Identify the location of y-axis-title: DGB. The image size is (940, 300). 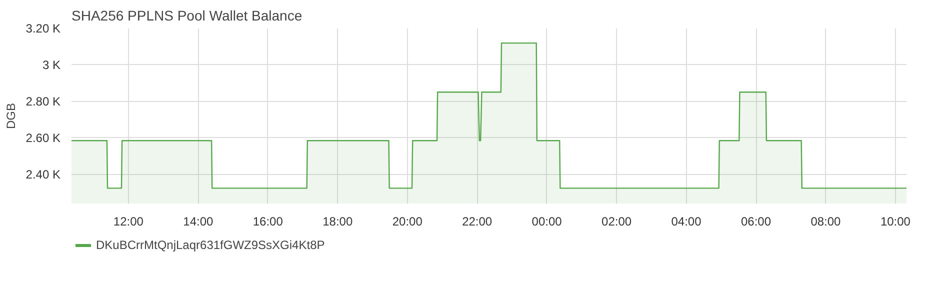
(11, 115).